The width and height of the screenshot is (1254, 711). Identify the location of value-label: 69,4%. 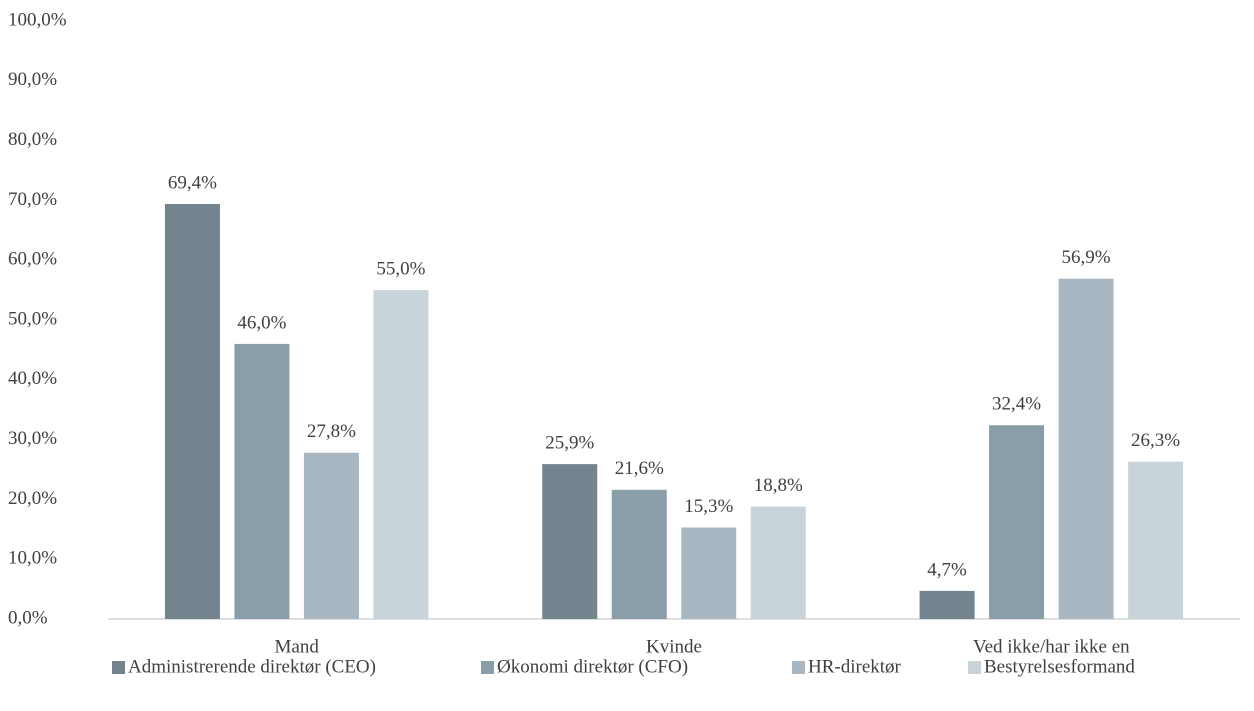
(192, 182).